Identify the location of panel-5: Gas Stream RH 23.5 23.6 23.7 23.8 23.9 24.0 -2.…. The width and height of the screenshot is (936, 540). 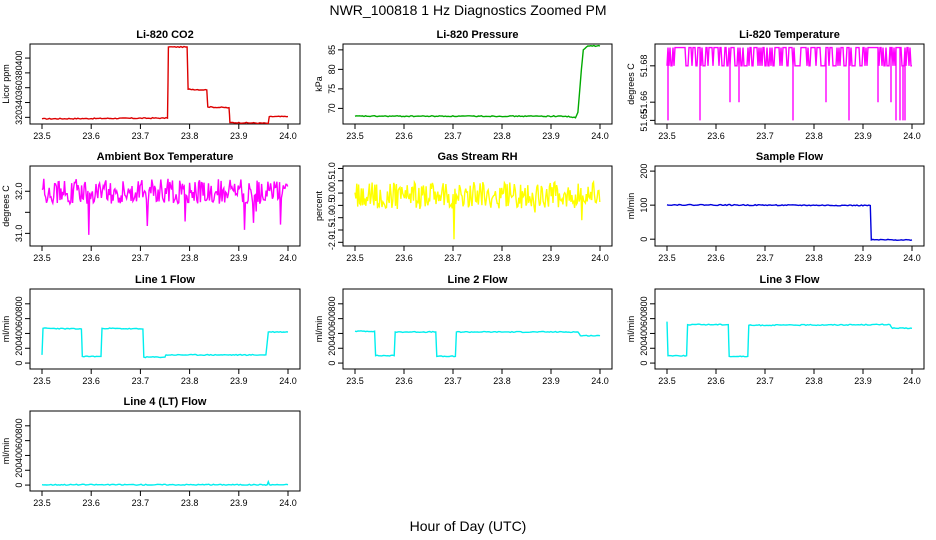
(463, 207).